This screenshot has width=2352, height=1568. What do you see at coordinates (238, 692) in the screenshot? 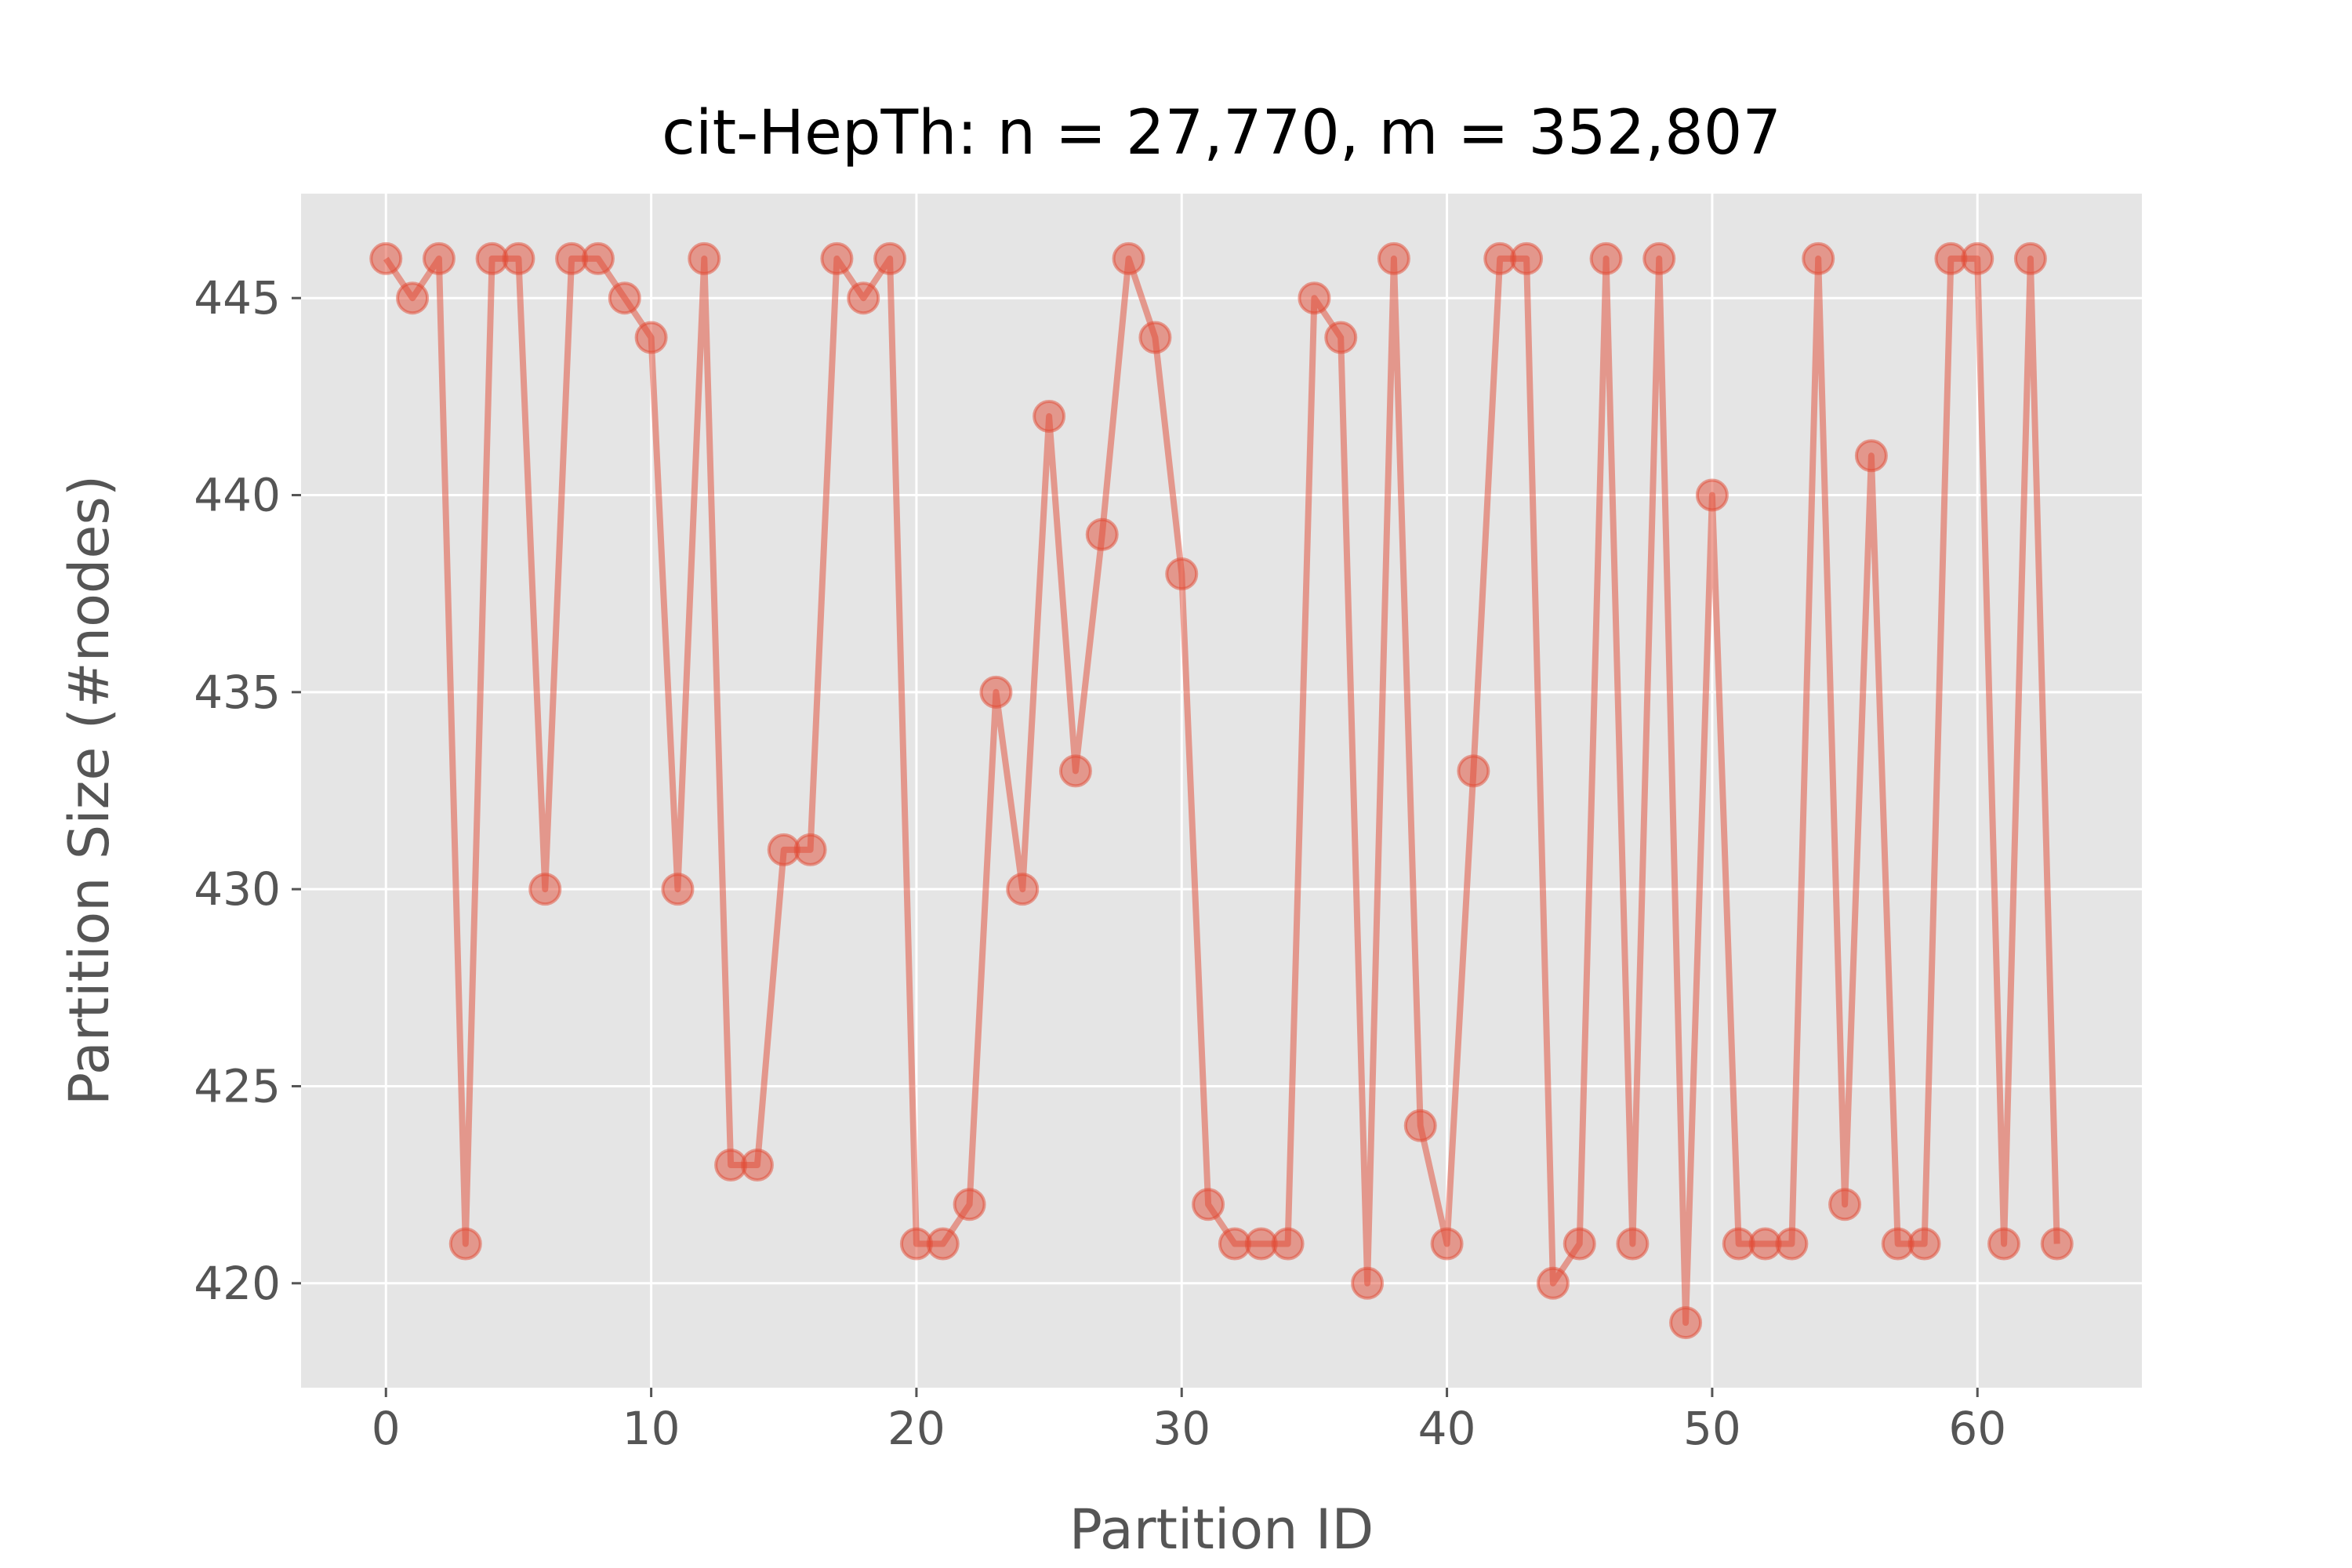
I see `y-tick-label: 435` at bounding box center [238, 692].